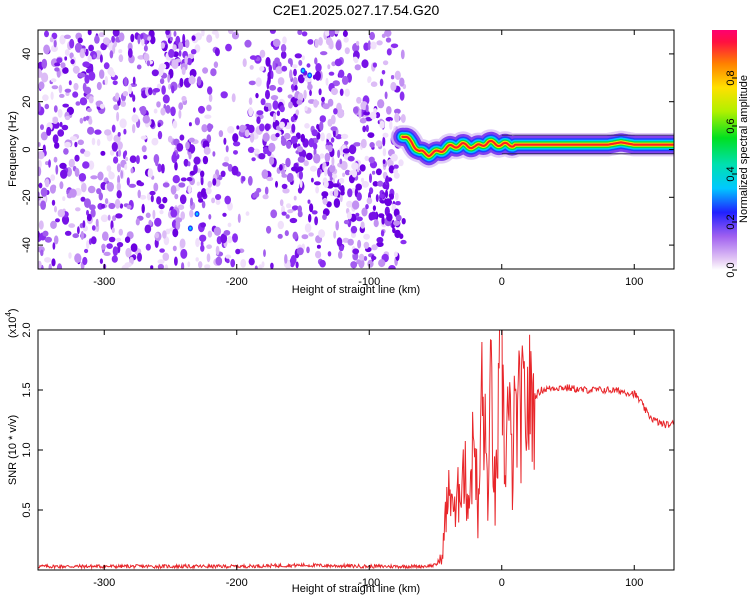  What do you see at coordinates (731, 125) in the screenshot?
I see `colorbar-tick-label: 0.6` at bounding box center [731, 125].